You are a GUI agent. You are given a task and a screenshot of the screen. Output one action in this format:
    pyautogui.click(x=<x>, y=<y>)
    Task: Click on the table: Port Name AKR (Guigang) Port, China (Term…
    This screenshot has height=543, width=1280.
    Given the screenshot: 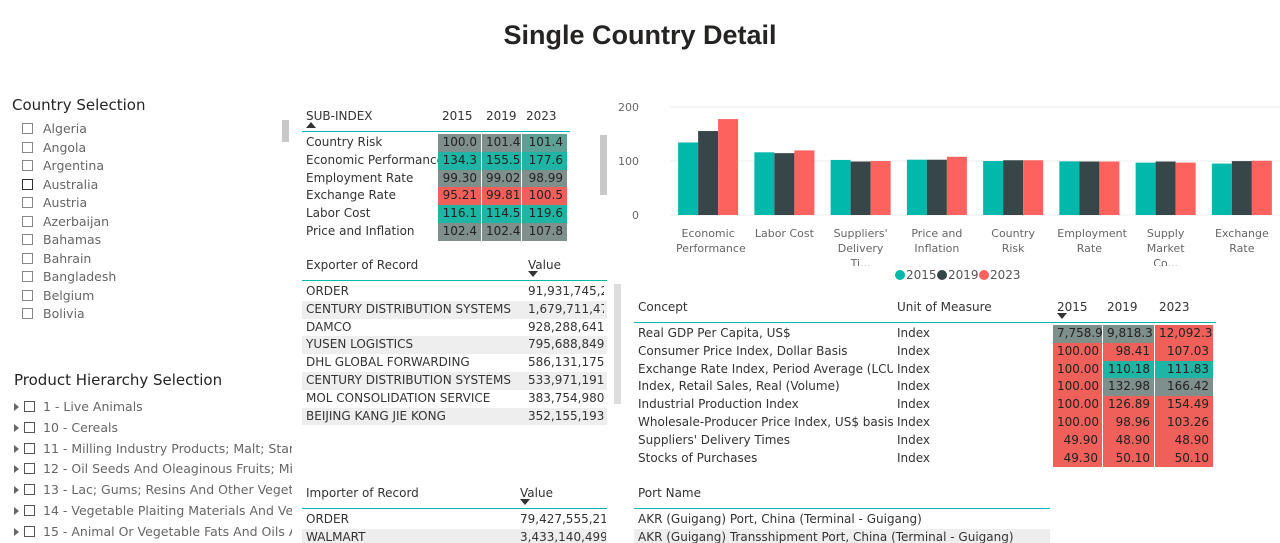 What is the action you would take?
    pyautogui.click(x=842, y=512)
    